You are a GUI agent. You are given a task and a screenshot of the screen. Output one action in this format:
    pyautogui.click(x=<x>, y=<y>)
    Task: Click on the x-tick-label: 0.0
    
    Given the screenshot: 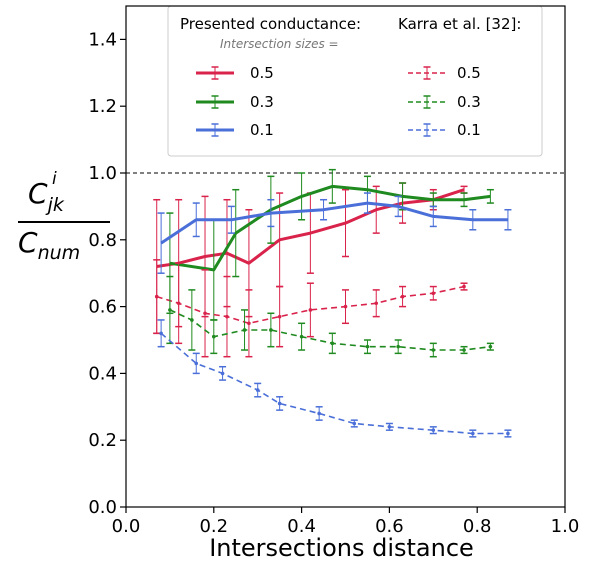 What is the action you would take?
    pyautogui.click(x=126, y=526)
    